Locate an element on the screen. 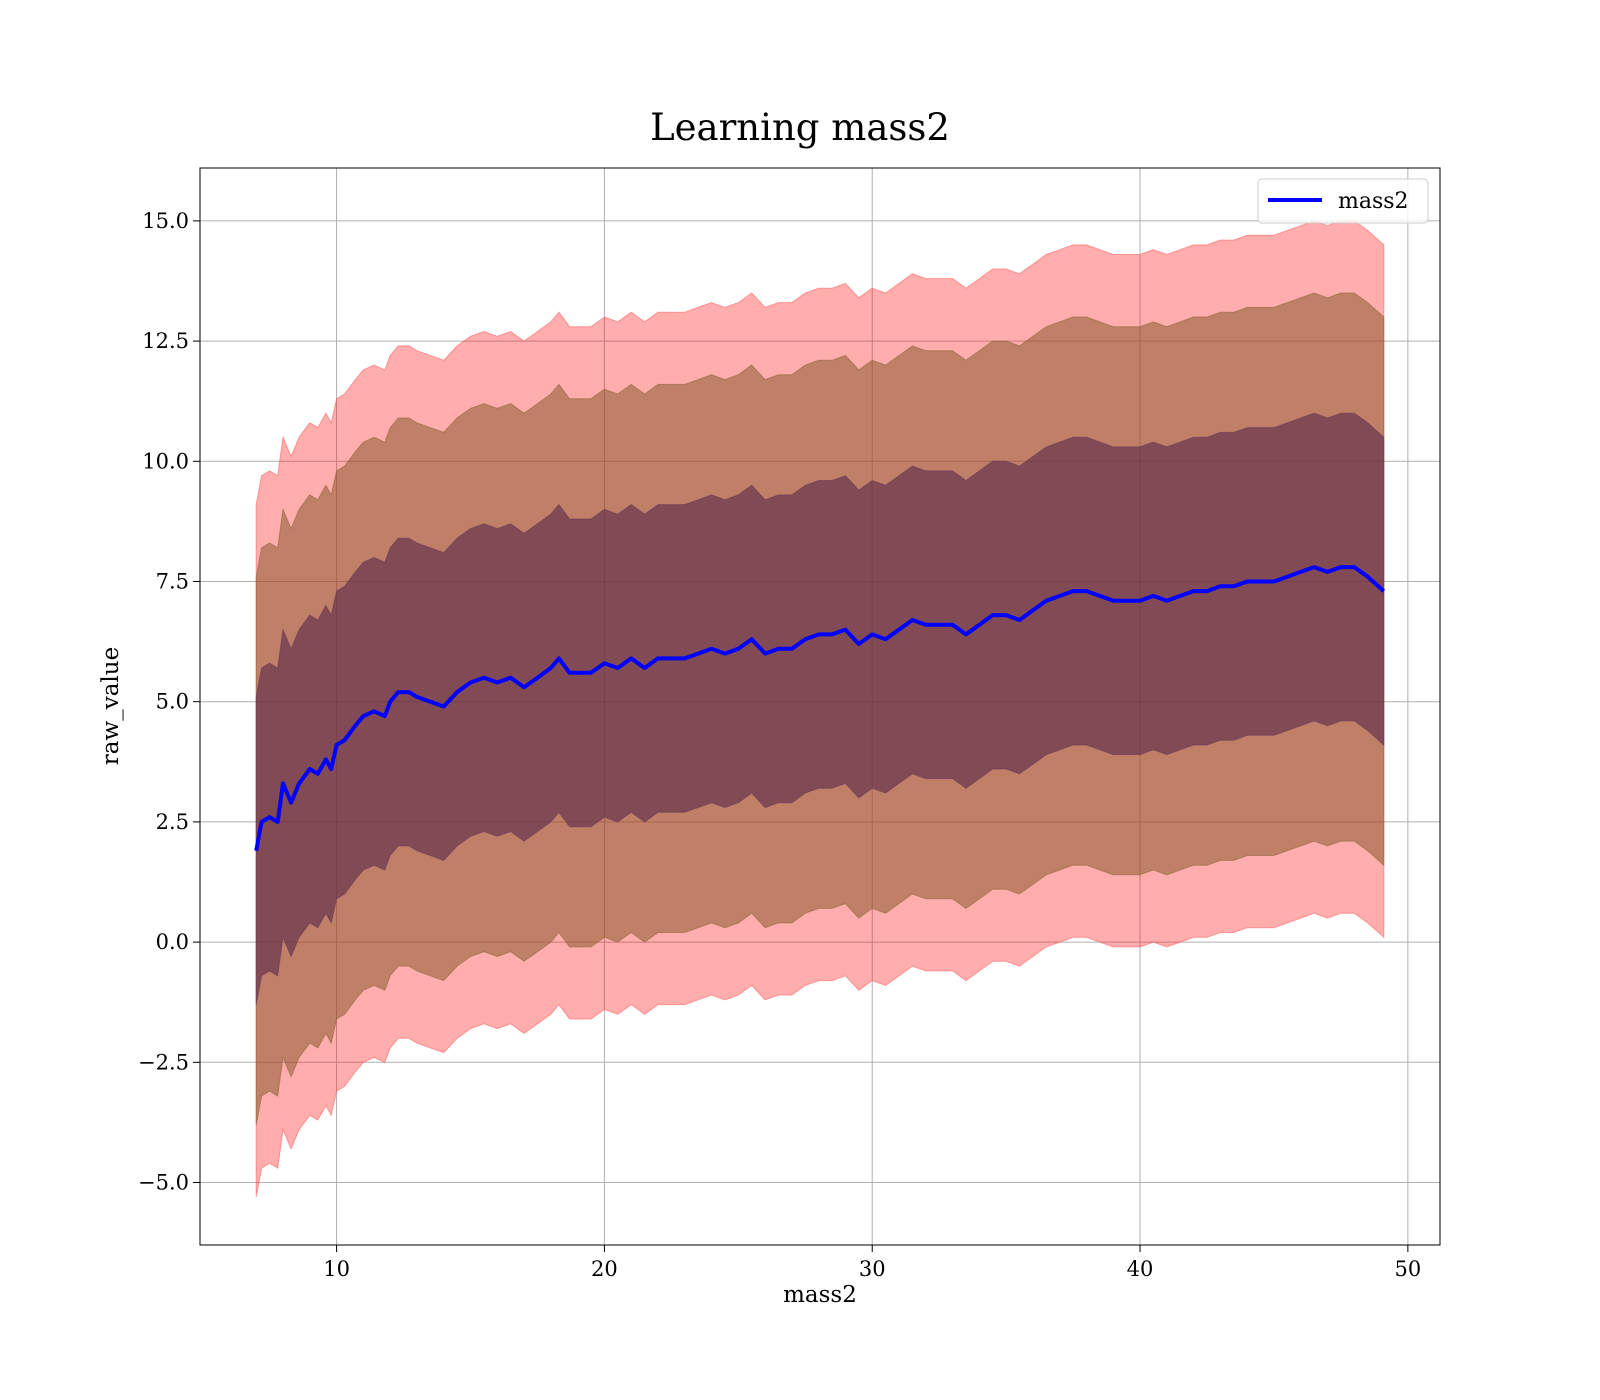 This screenshot has height=1400, width=1600. legend-box is located at coordinates (1343, 201).